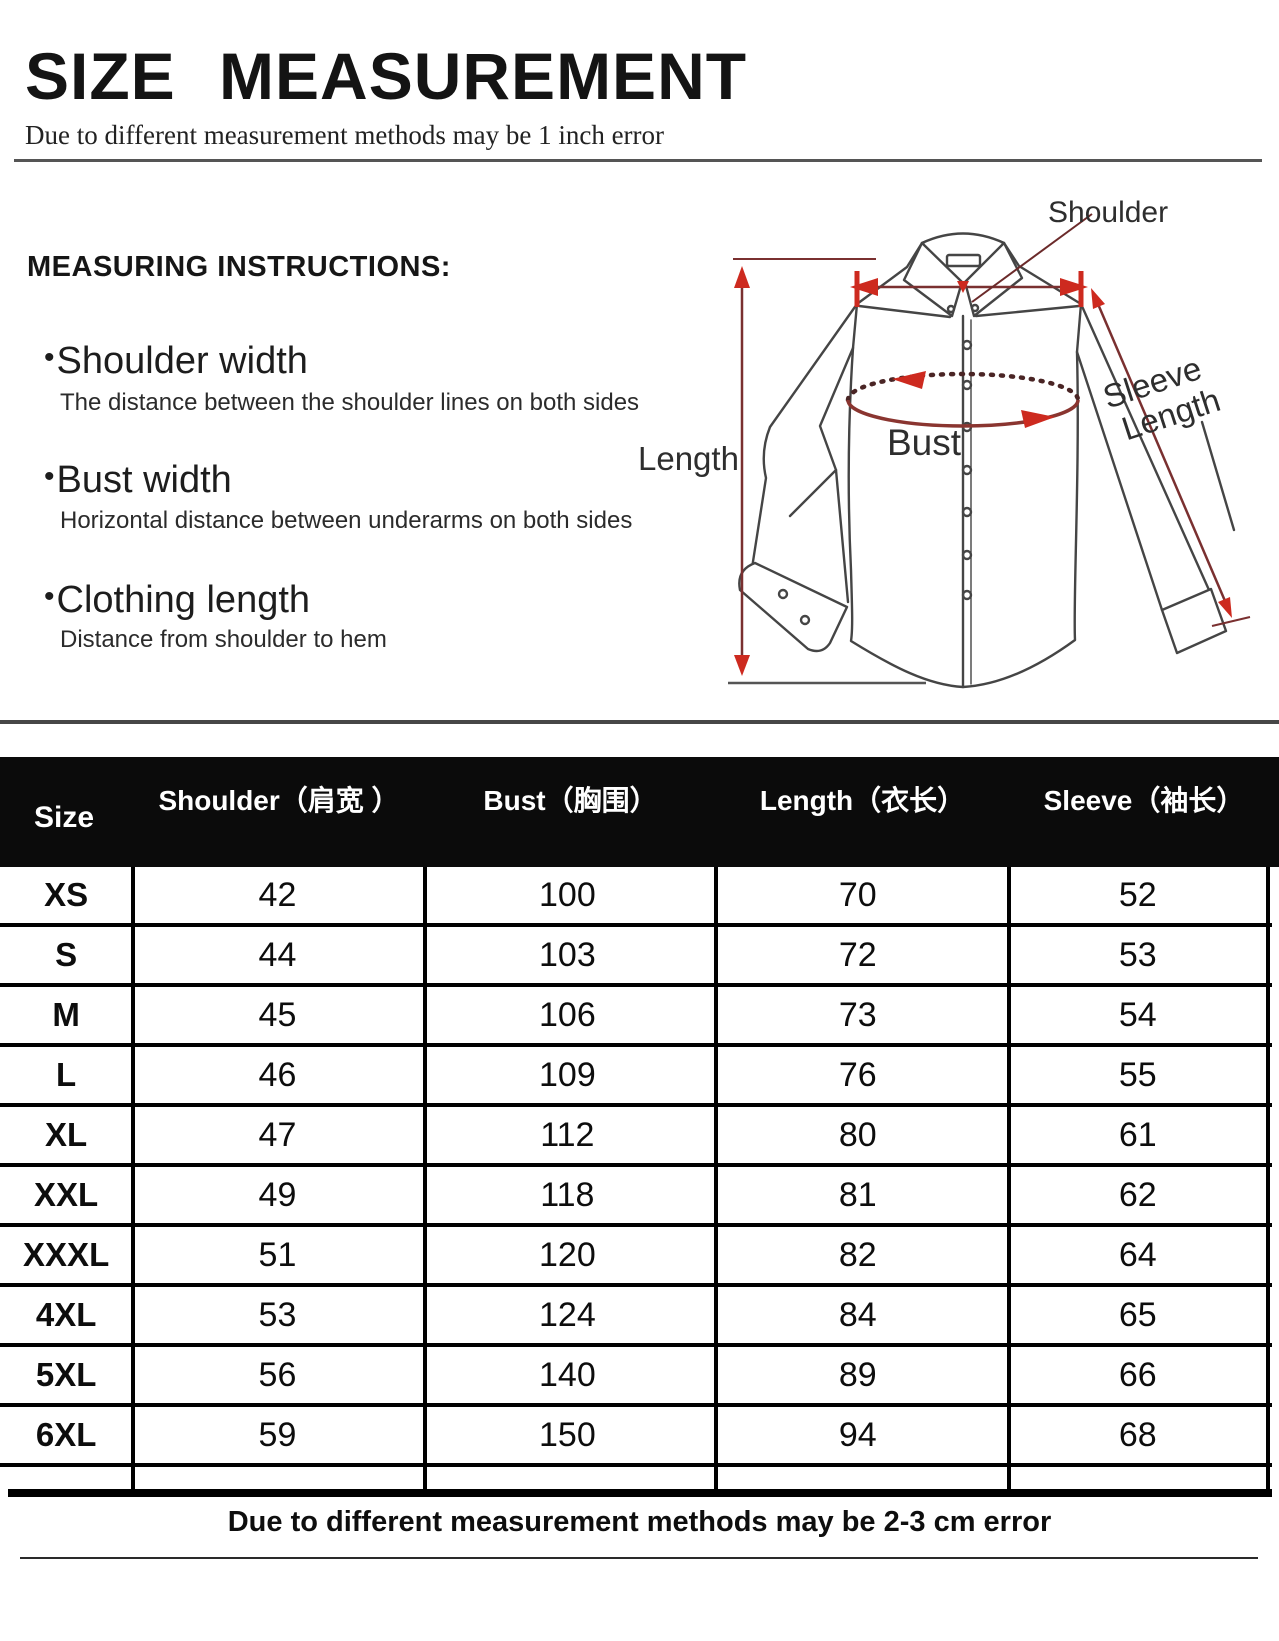 This screenshot has width=1279, height=1641. I want to click on value-cell-sleeve: 65, so click(1137, 1314).